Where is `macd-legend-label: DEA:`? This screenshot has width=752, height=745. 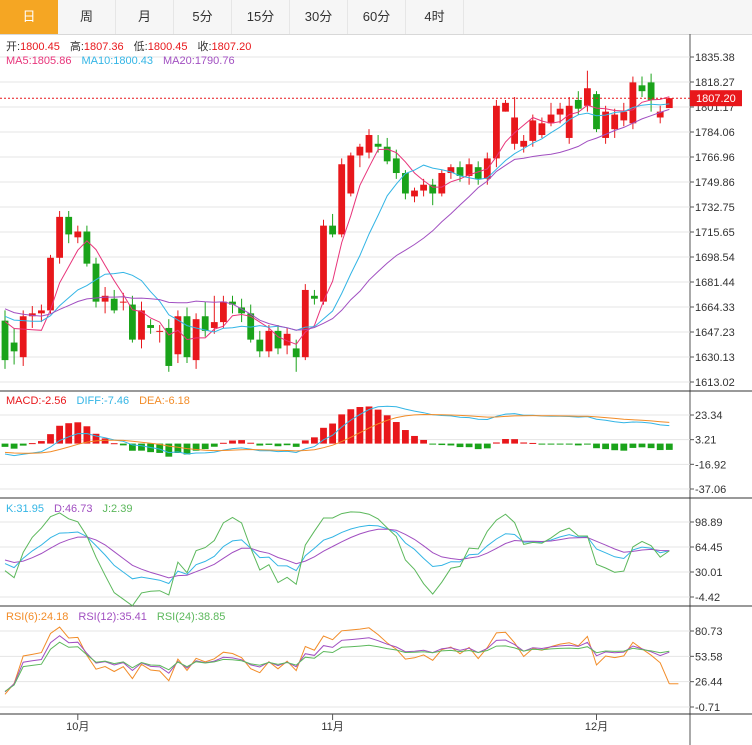 macd-legend-label: DEA: is located at coordinates (152, 401).